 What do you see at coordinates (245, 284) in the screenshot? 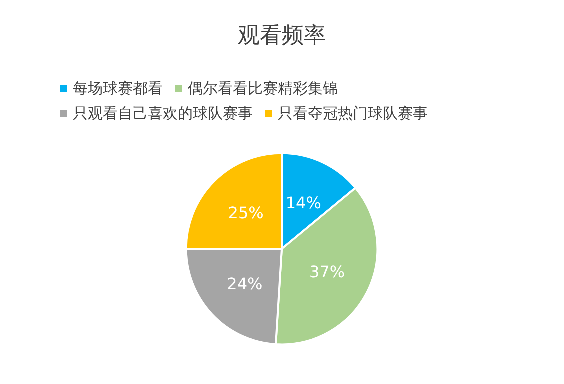
I see `data-label: 24%` at bounding box center [245, 284].